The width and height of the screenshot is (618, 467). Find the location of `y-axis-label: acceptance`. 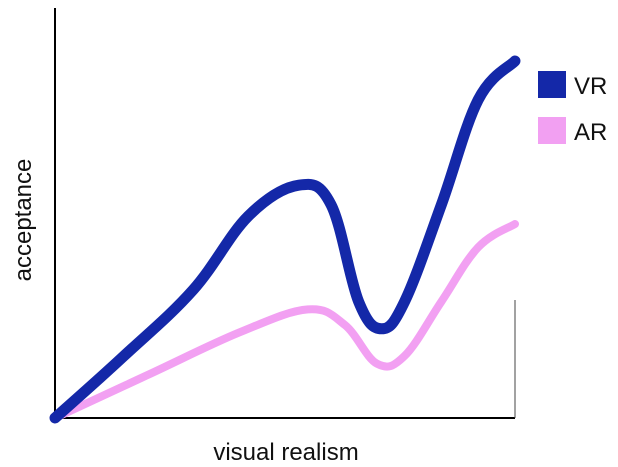

y-axis-label: acceptance is located at coordinates (23, 220).